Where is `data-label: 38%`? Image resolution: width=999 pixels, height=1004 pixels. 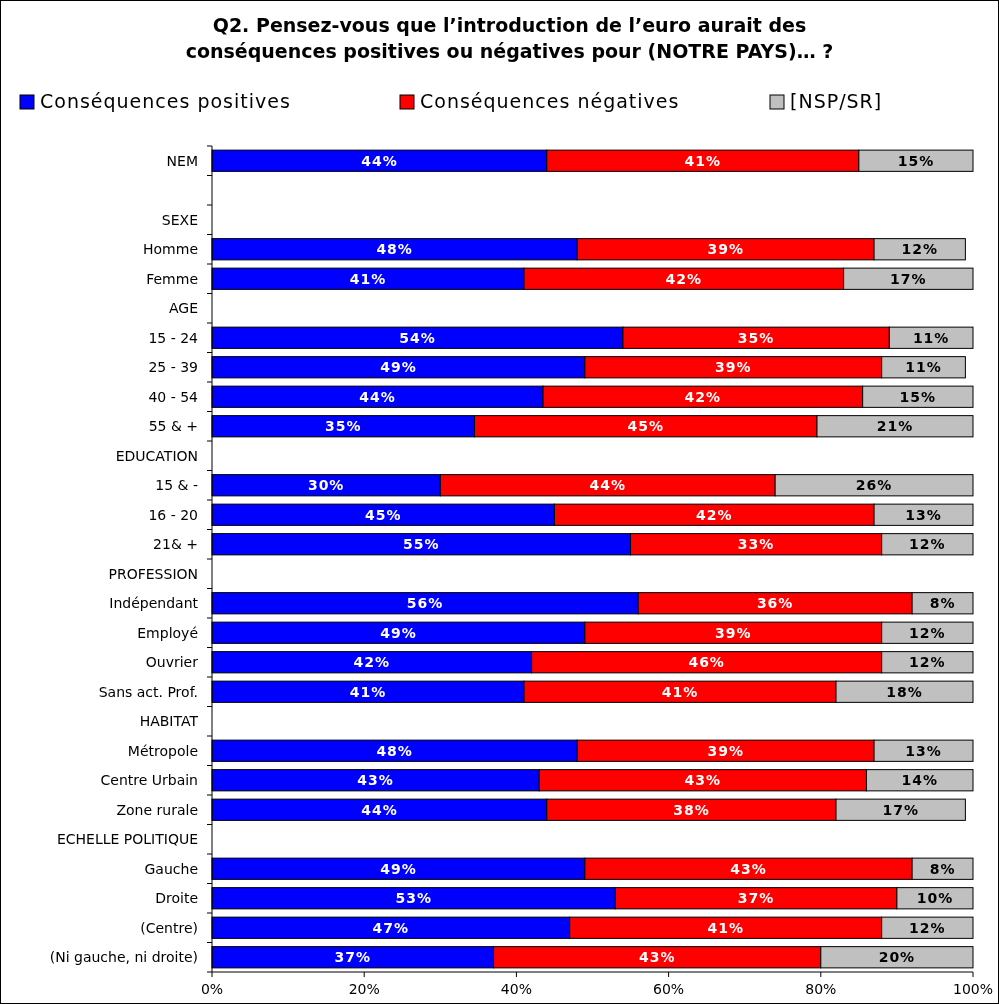
data-label: 38% is located at coordinates (691, 809).